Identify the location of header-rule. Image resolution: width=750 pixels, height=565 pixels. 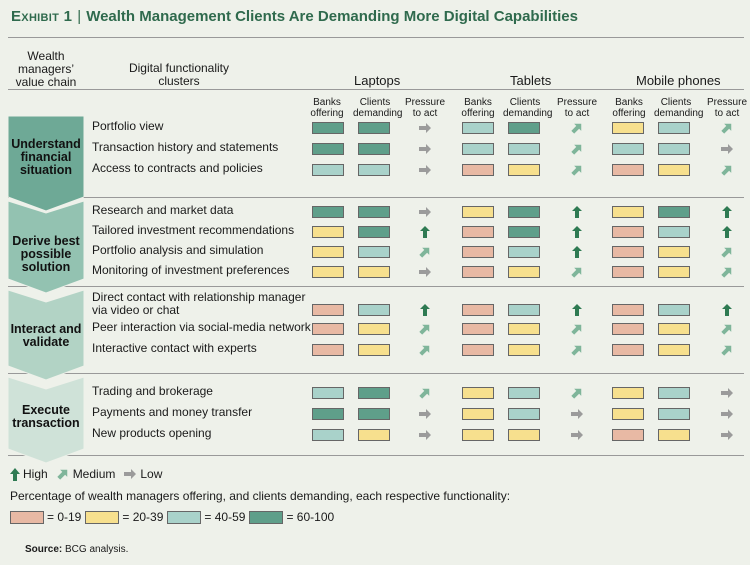
(376, 89).